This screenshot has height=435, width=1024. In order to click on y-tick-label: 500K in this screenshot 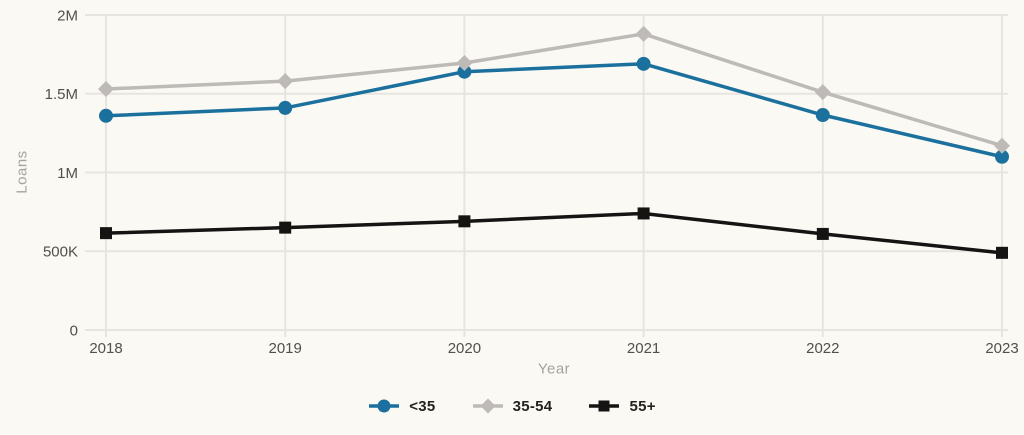, I will do `click(60, 252)`.